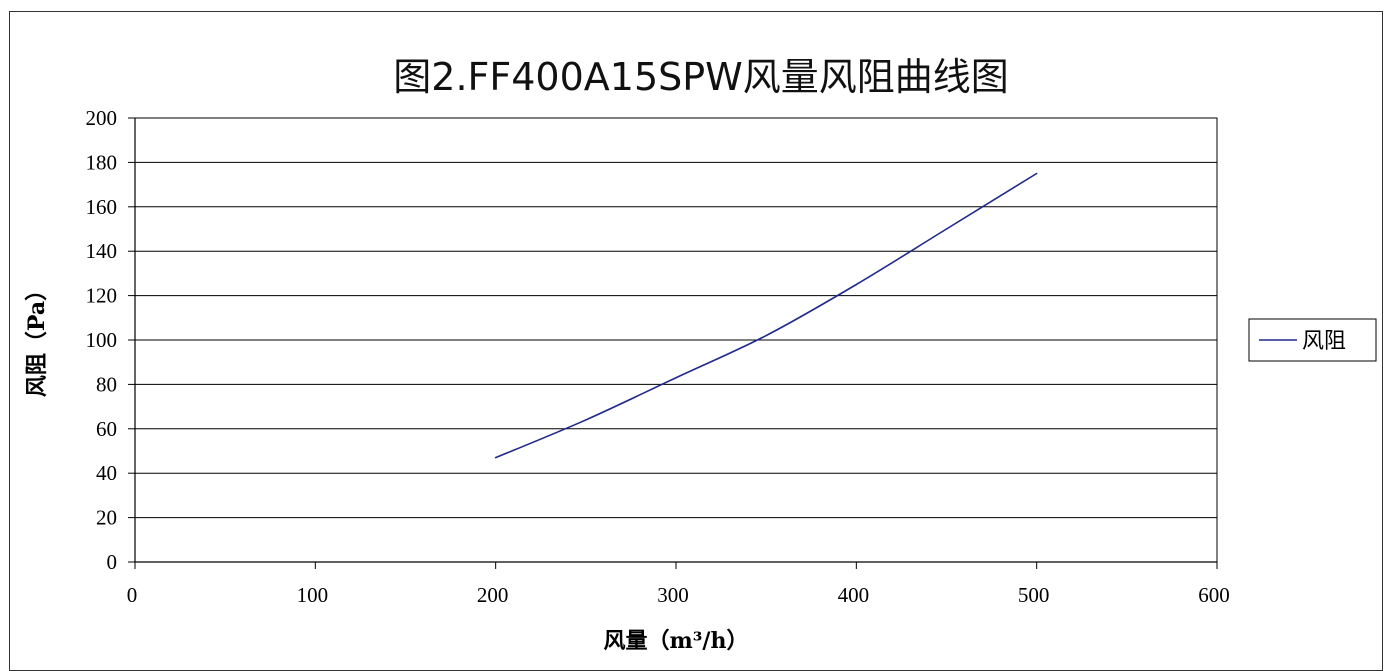  I want to click on legend: 风阻, so click(1312, 340).